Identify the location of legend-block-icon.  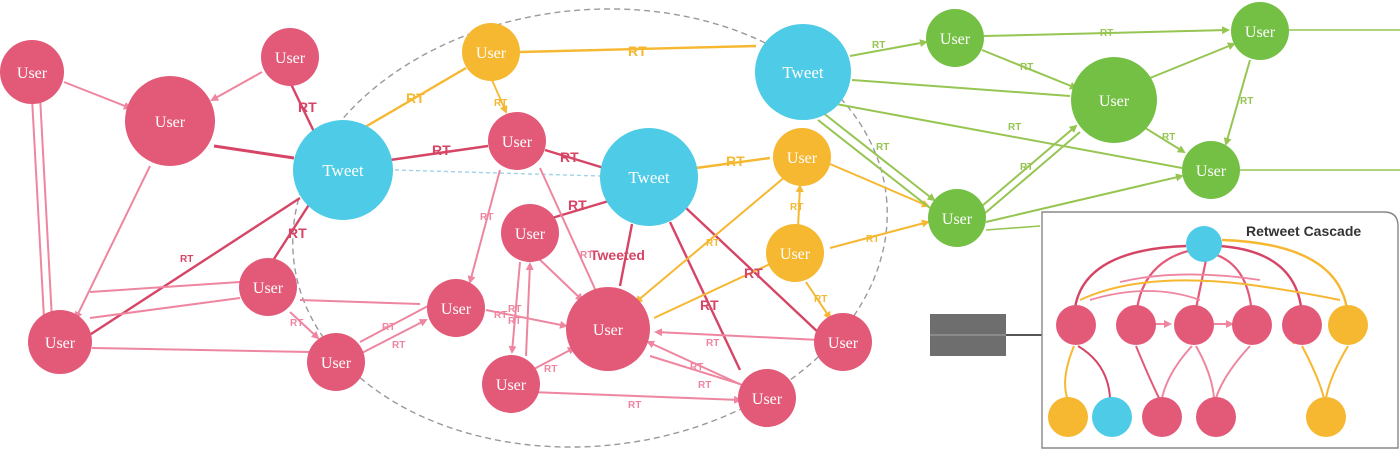
(989, 335).